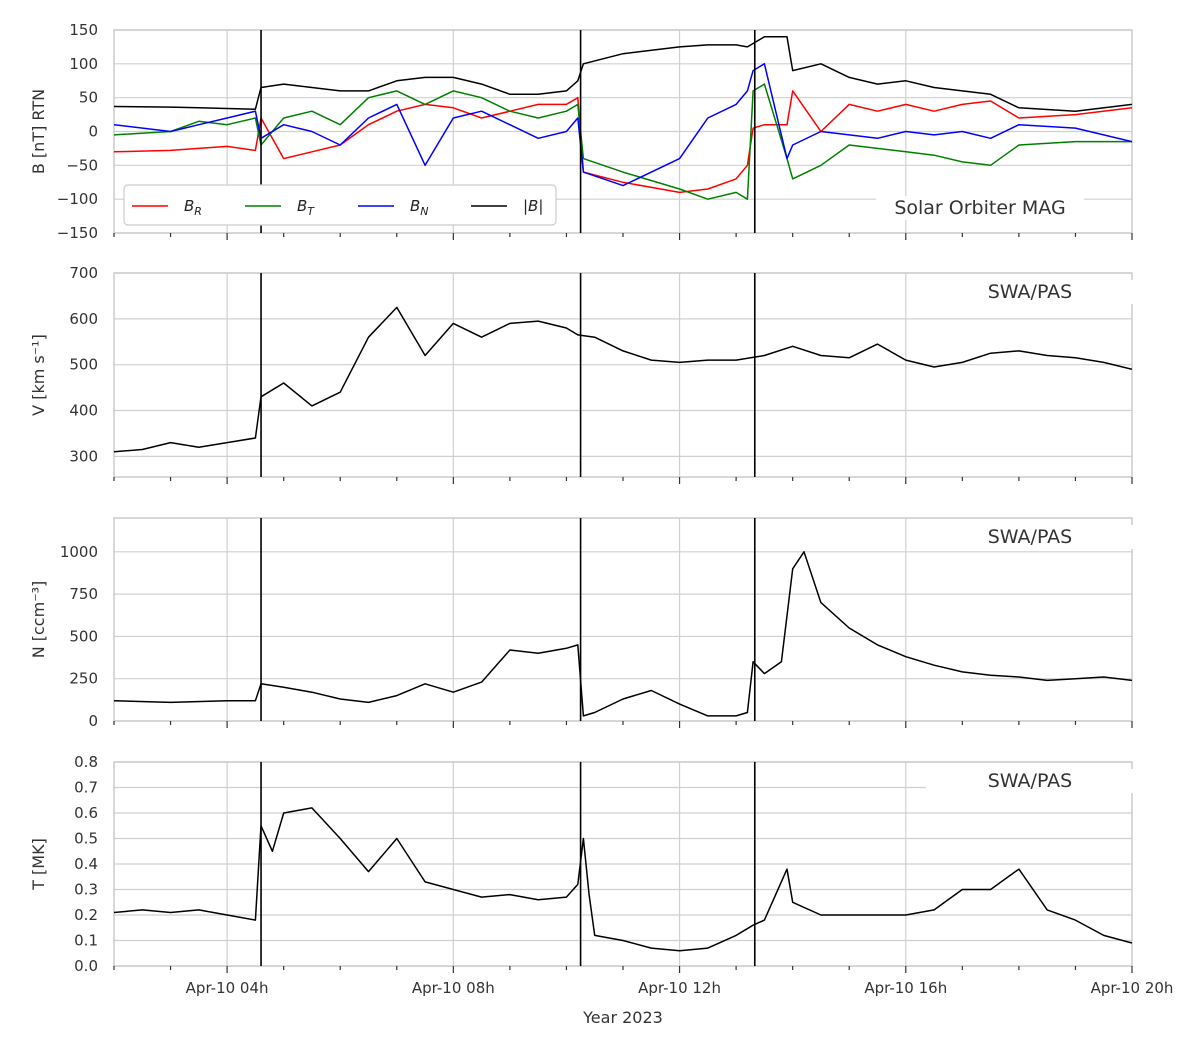 Image resolution: width=1200 pixels, height=1054 pixels. Describe the element at coordinates (1132, 988) in the screenshot. I see `x-tick-label: Apr-10 20h` at that location.